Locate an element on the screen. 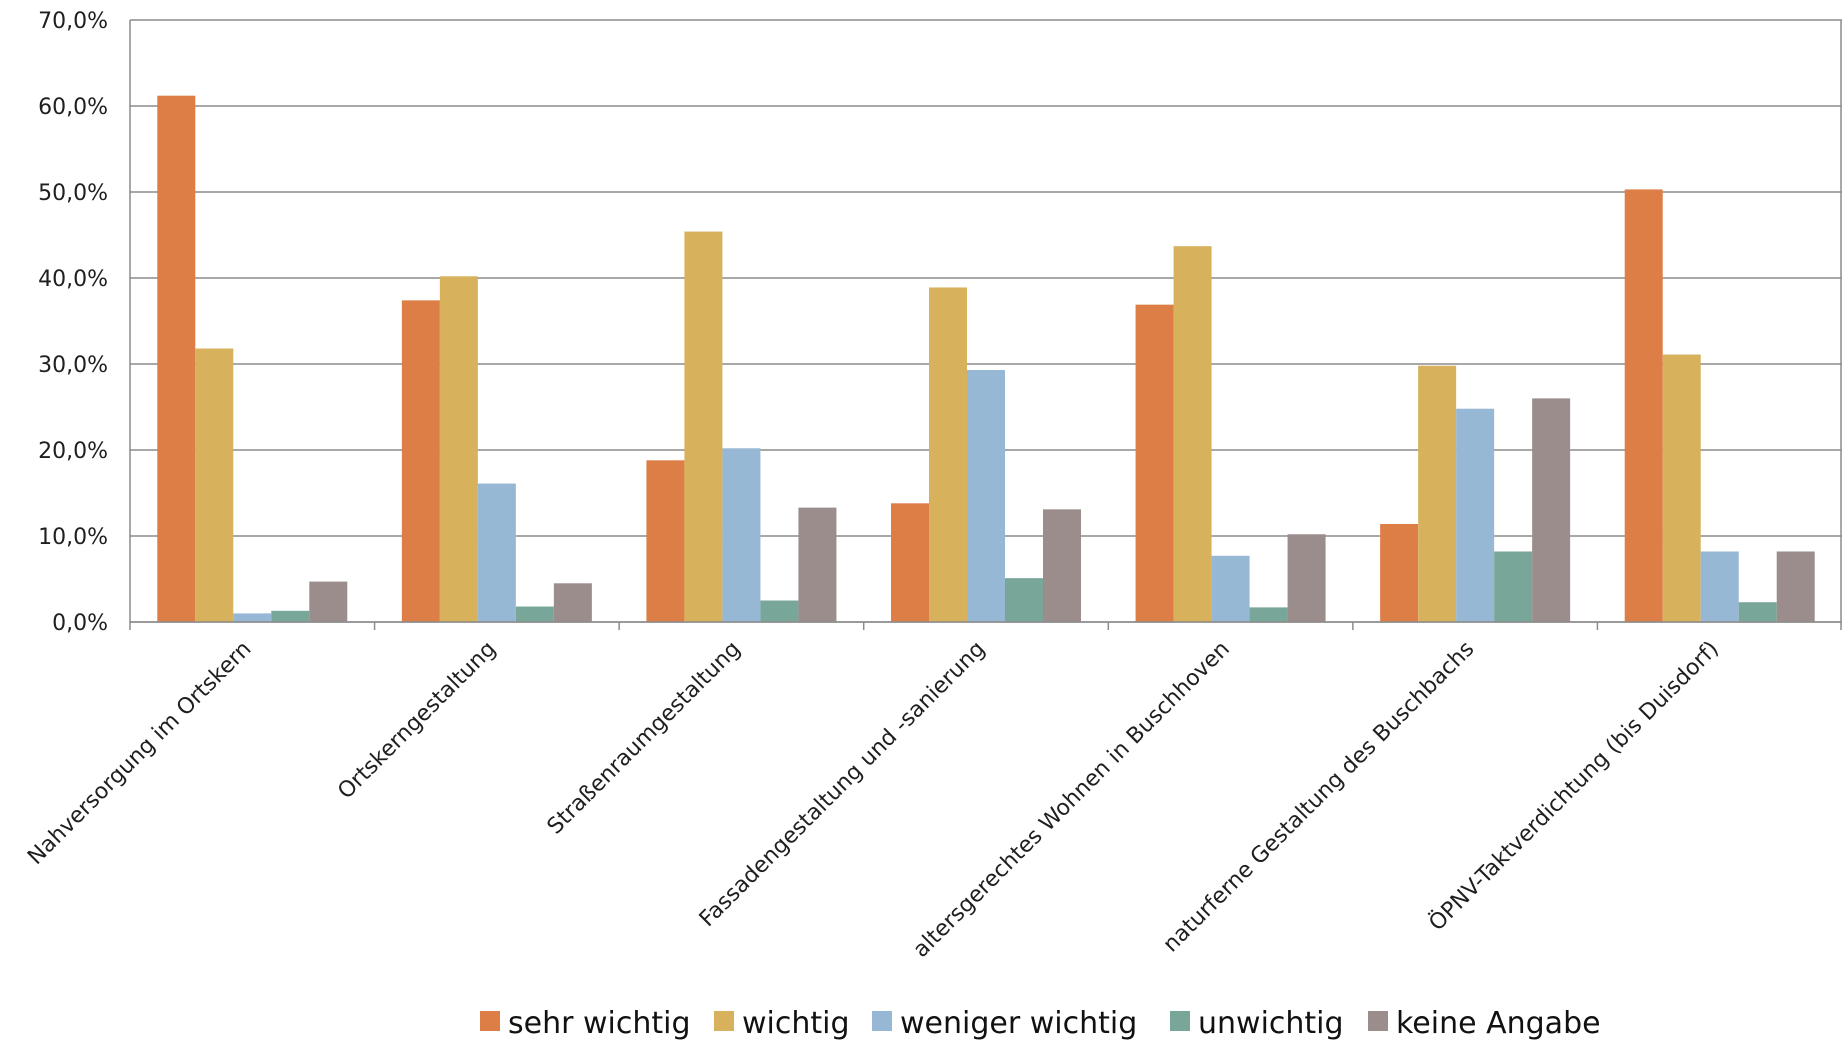 The image size is (1842, 1050). y-tick-label: 40,0% is located at coordinates (73, 279).